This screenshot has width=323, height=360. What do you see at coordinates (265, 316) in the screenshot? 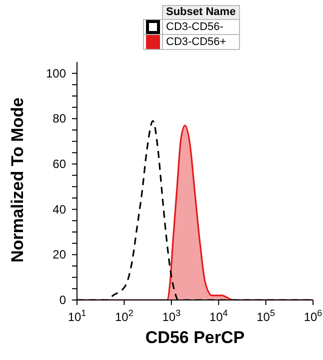
I see `x-tick-label: 10$^{5}$` at bounding box center [265, 316].